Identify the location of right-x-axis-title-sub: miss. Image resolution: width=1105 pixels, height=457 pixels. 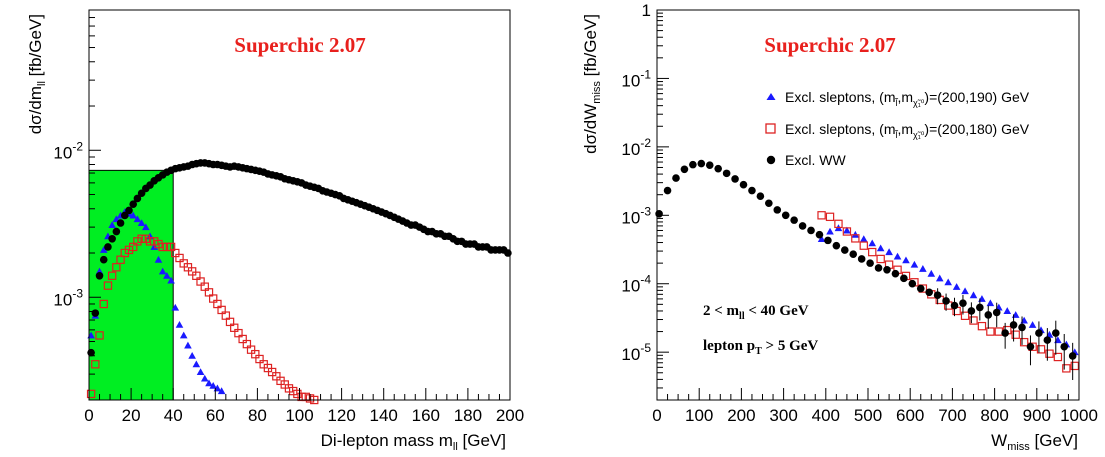
(1018, 447).